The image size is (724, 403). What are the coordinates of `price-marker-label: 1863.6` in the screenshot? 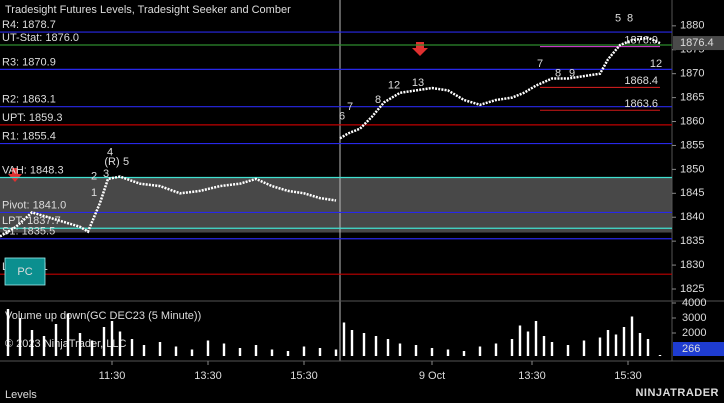 It's located at (641, 104).